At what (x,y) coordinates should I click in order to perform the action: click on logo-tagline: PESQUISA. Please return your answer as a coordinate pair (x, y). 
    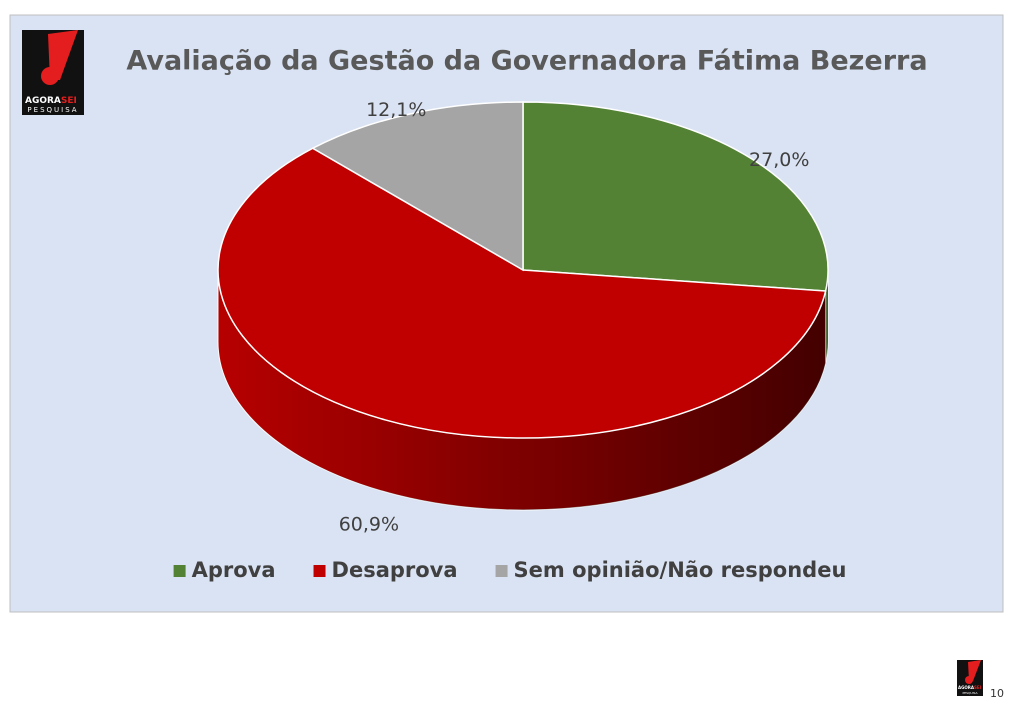
    Looking at the image, I should click on (52, 110).